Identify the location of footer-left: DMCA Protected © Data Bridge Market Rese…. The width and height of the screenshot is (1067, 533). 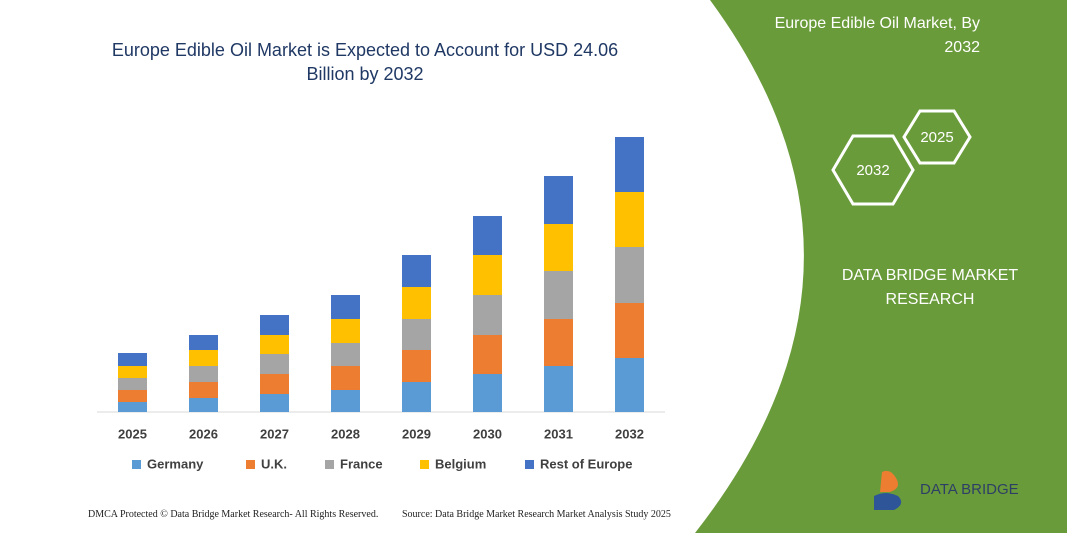
(233, 514).